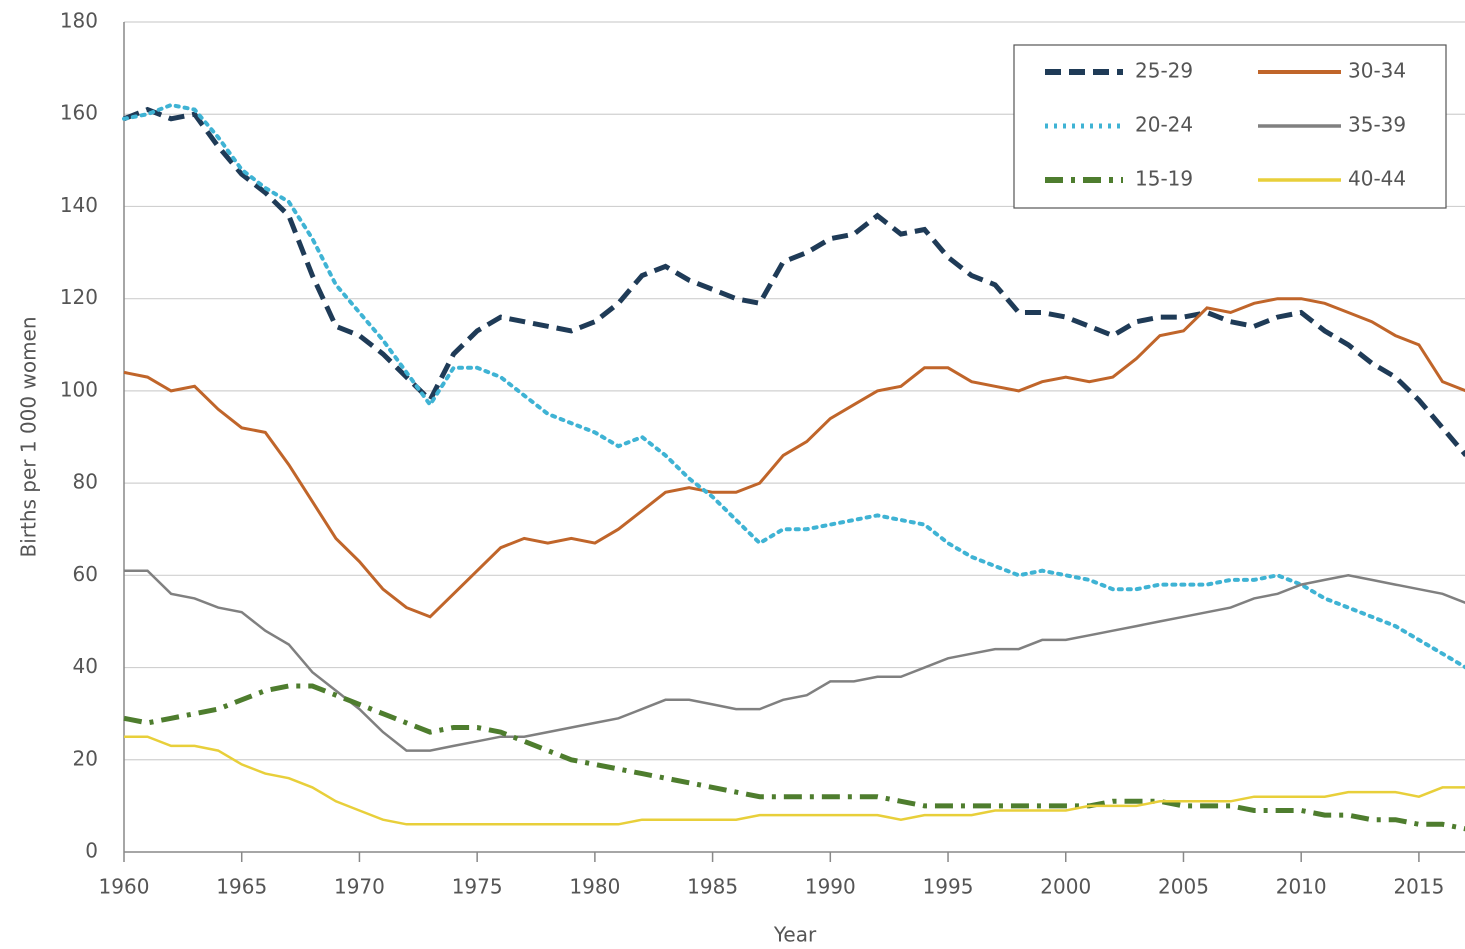 The image size is (1465, 949). I want to click on y-tick-label: 140, so click(79, 205).